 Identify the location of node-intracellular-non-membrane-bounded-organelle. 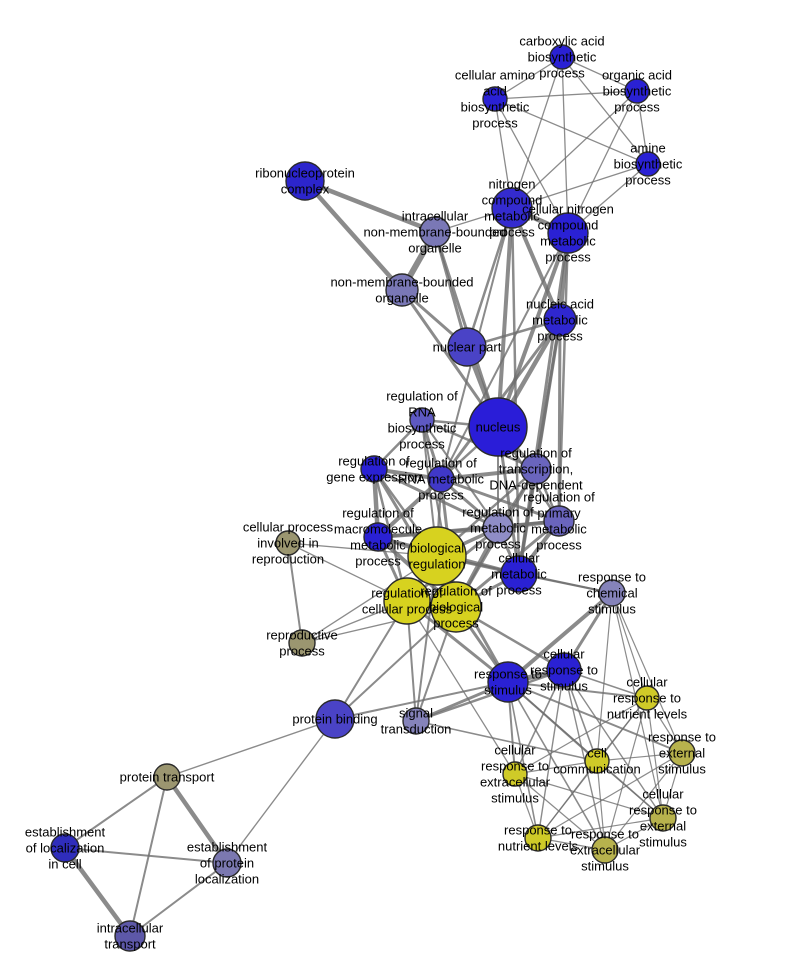
(435, 232).